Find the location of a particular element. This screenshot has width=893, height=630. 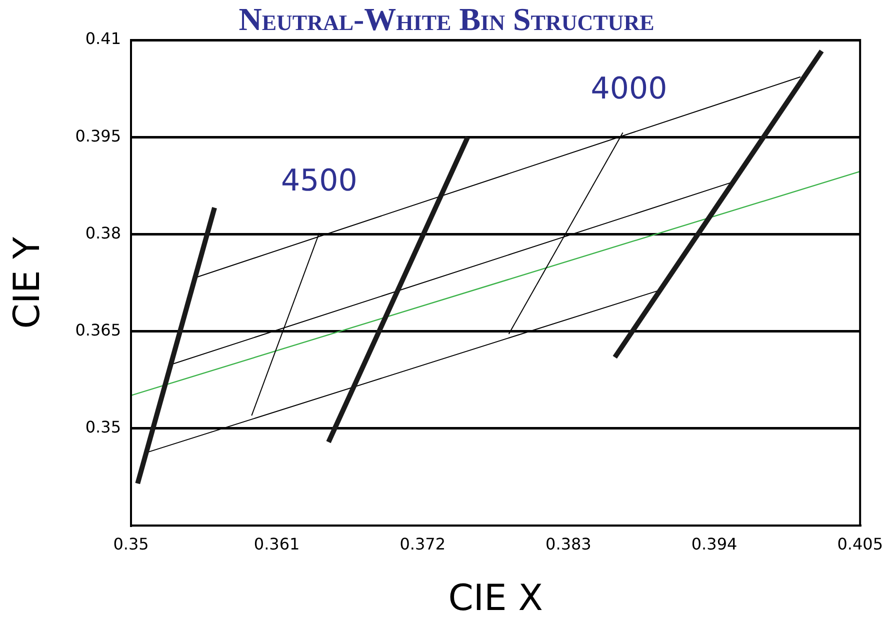

x-tick-label: 0.383 is located at coordinates (569, 544).